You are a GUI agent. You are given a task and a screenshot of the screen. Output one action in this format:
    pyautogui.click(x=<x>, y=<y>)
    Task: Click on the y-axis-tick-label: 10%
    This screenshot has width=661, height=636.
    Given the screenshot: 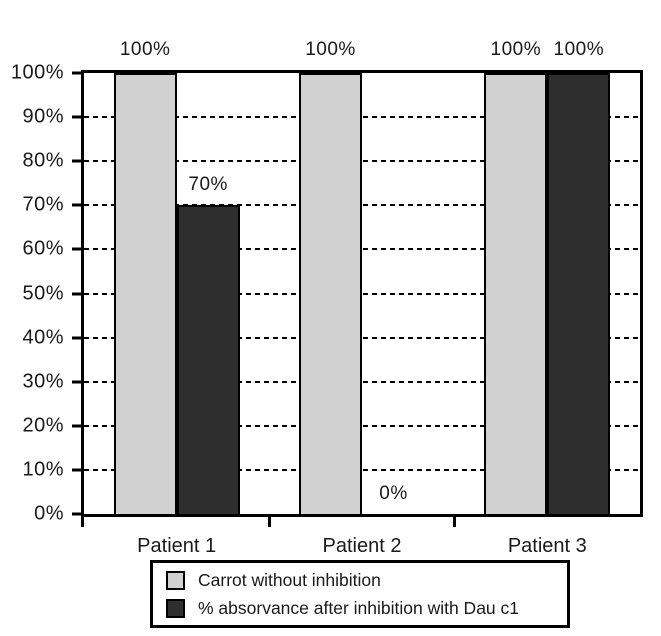 What is the action you would take?
    pyautogui.click(x=43, y=469)
    